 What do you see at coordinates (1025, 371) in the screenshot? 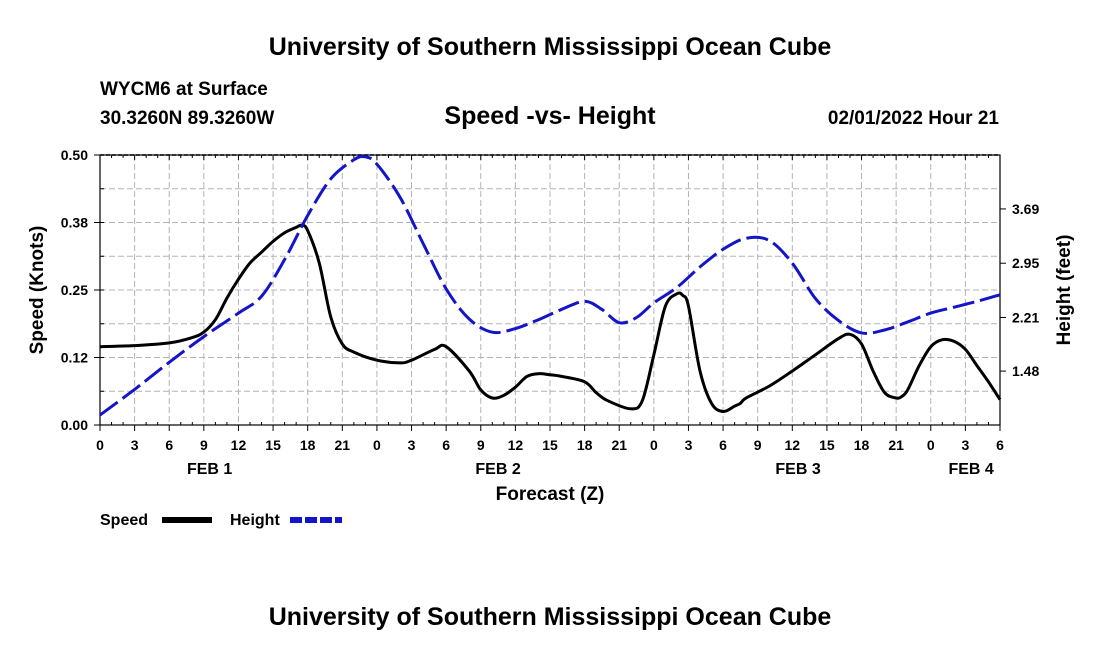
I see `y2-tick-label: 1.48` at bounding box center [1025, 371].